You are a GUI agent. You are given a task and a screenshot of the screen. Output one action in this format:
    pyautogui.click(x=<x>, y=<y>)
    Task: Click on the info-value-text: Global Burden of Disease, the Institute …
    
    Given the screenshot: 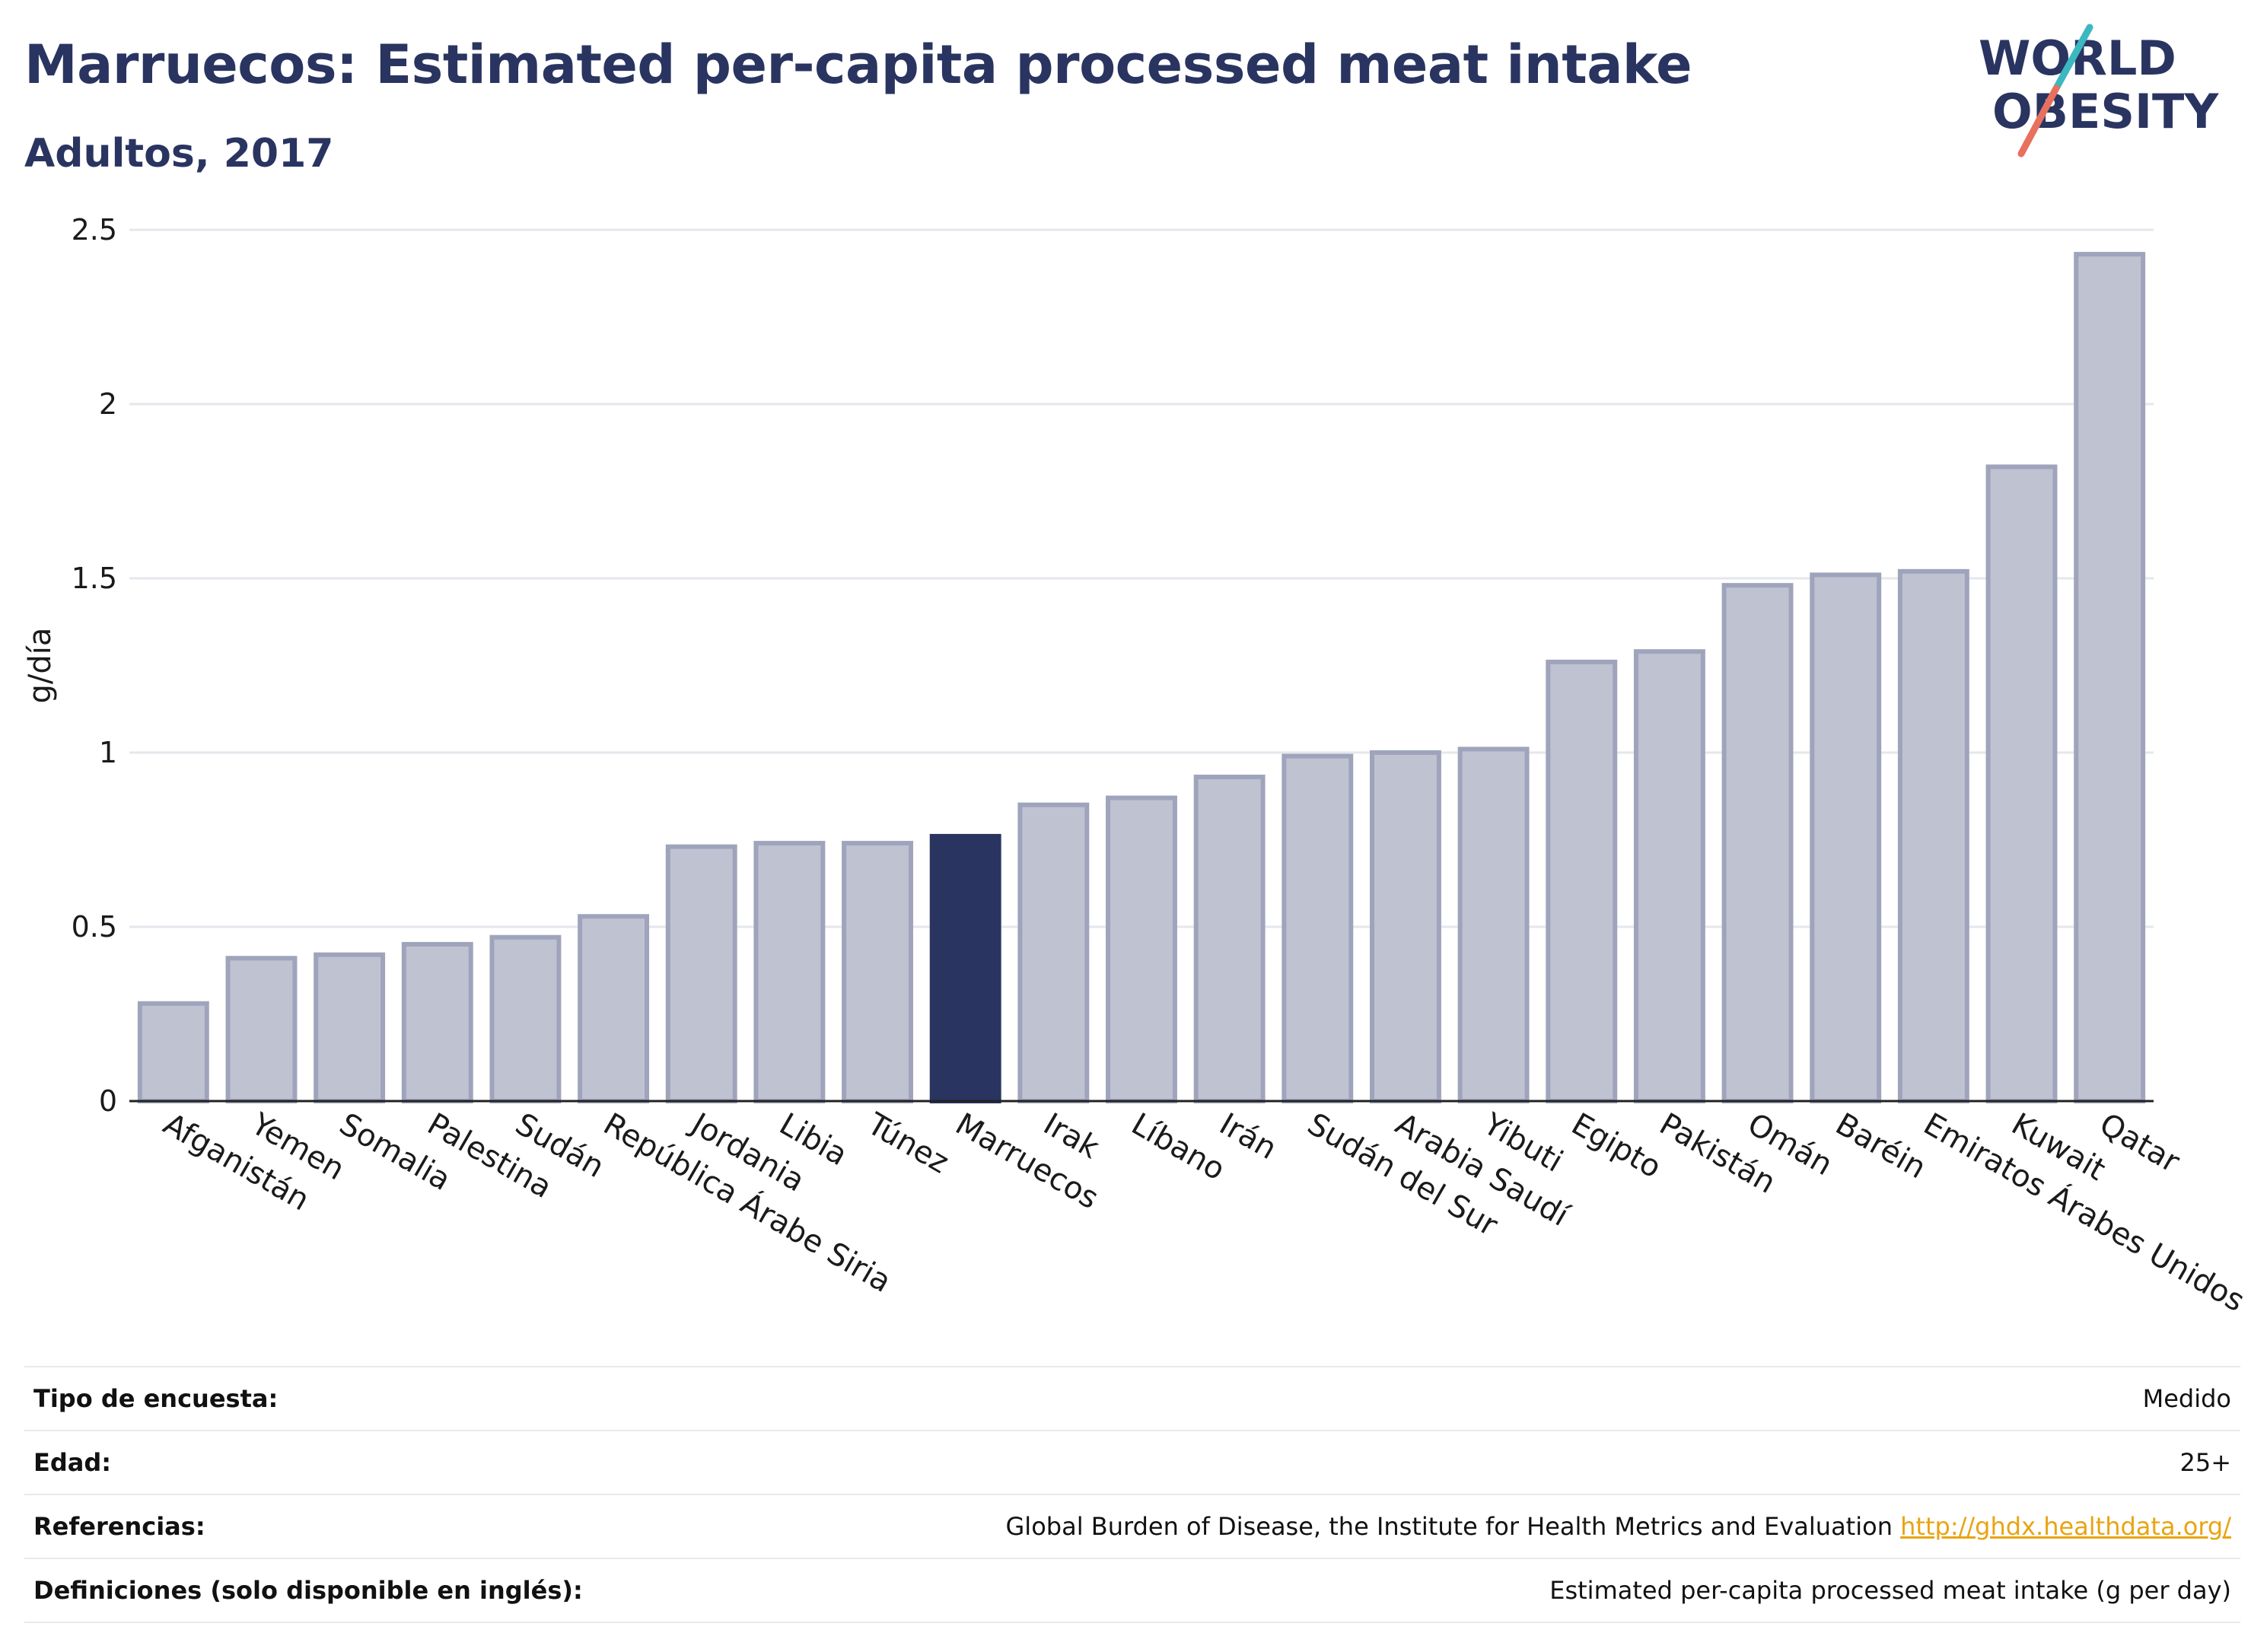 What is the action you would take?
    pyautogui.click(x=1449, y=1526)
    